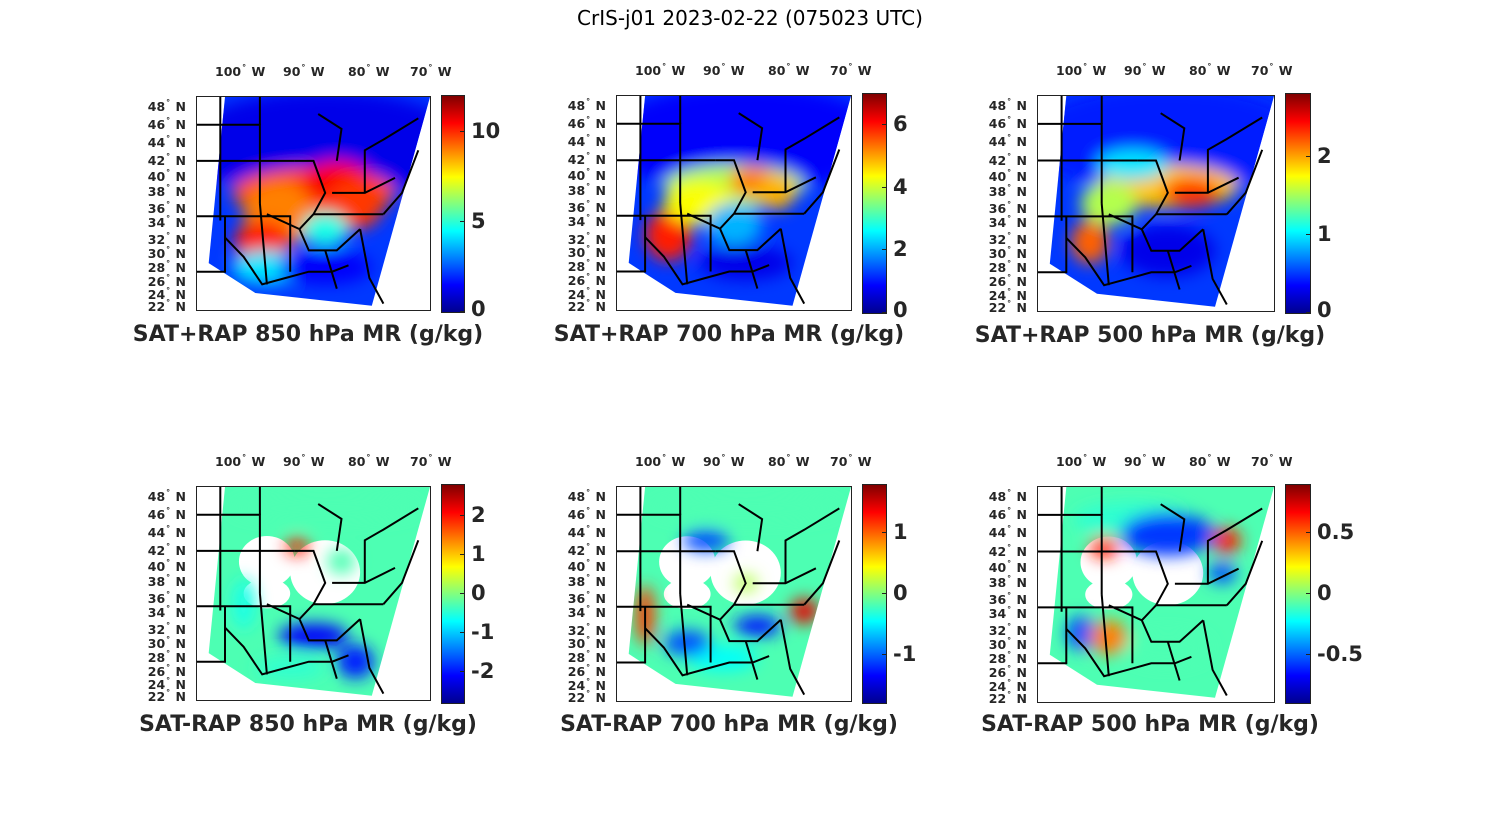  I want to click on panel-title: SAT-RAP 850 hPa MR (g/kg), so click(308, 724).